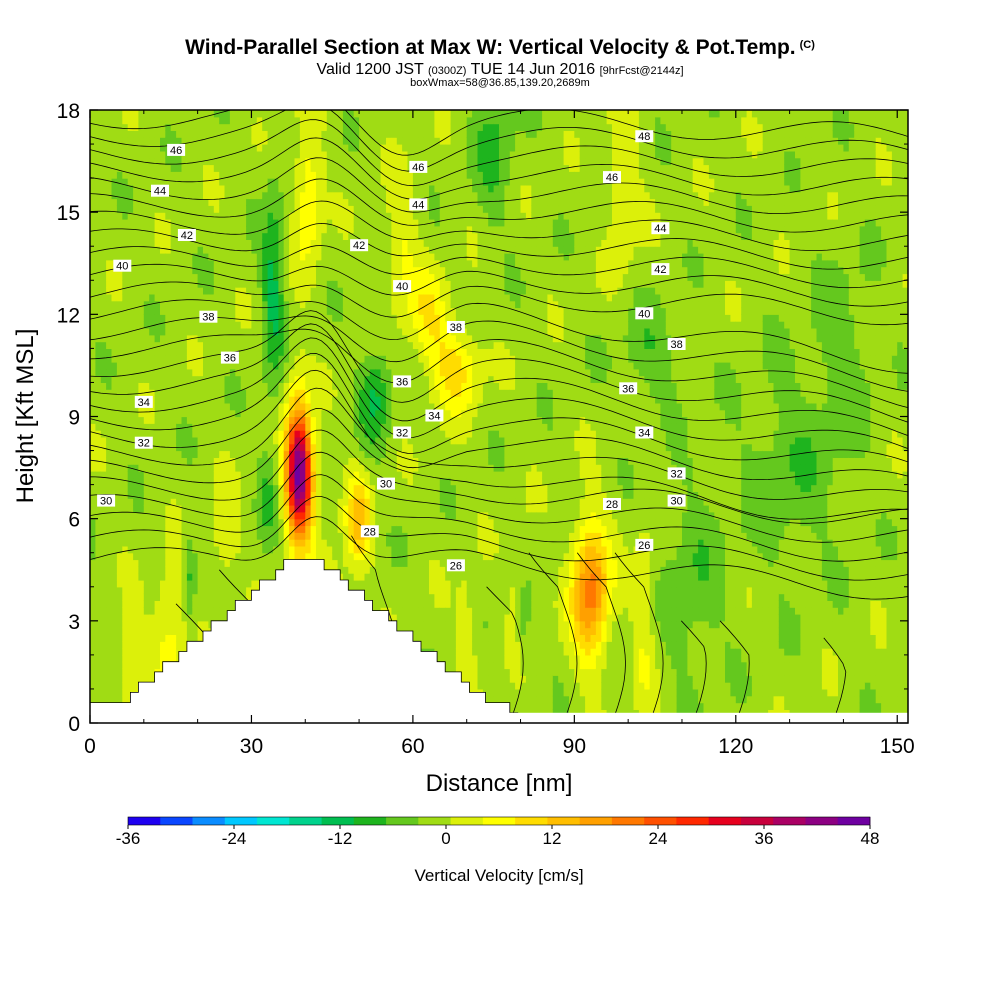  What do you see at coordinates (499, 783) in the screenshot?
I see `x-axis-label: Distance [nm]` at bounding box center [499, 783].